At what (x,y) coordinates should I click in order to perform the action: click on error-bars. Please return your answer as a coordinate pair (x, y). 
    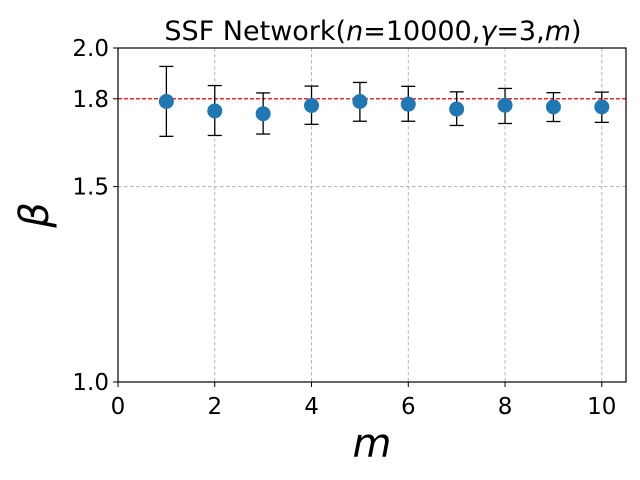
    Looking at the image, I should click on (384, 101).